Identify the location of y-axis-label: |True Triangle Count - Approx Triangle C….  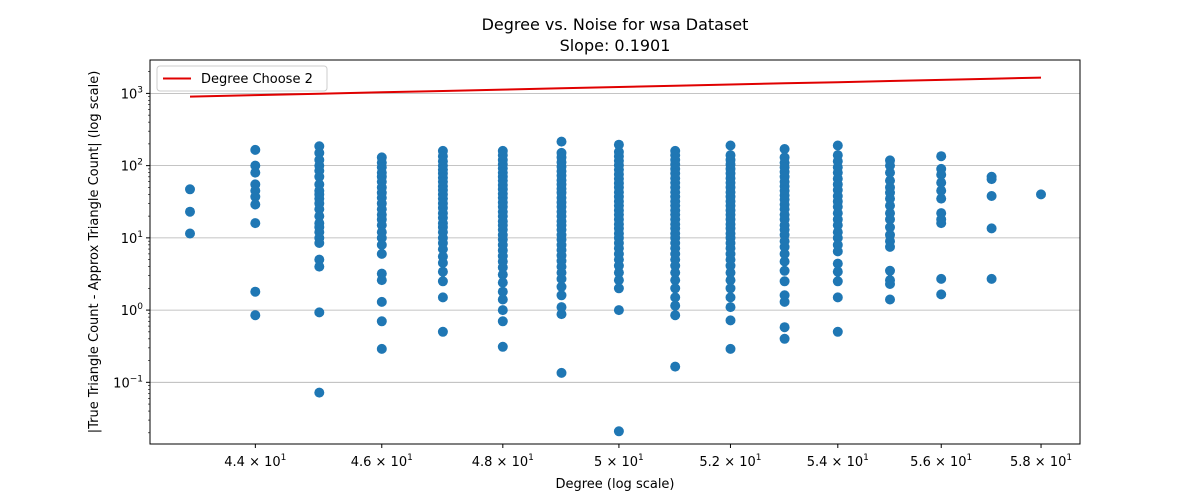
(94, 252).